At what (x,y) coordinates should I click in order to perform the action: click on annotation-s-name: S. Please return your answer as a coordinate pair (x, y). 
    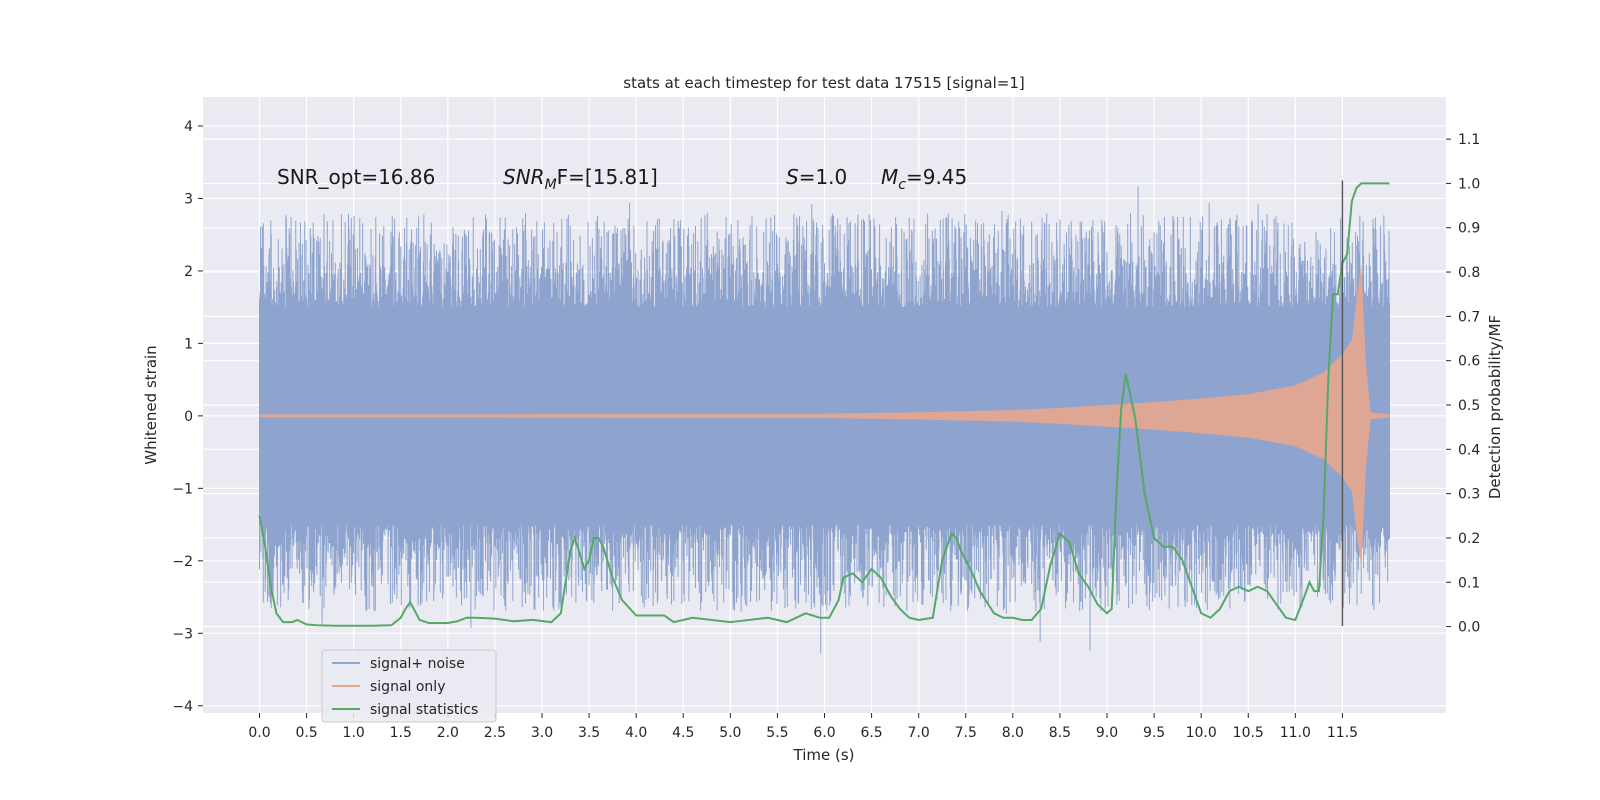
    Looking at the image, I should click on (792, 177).